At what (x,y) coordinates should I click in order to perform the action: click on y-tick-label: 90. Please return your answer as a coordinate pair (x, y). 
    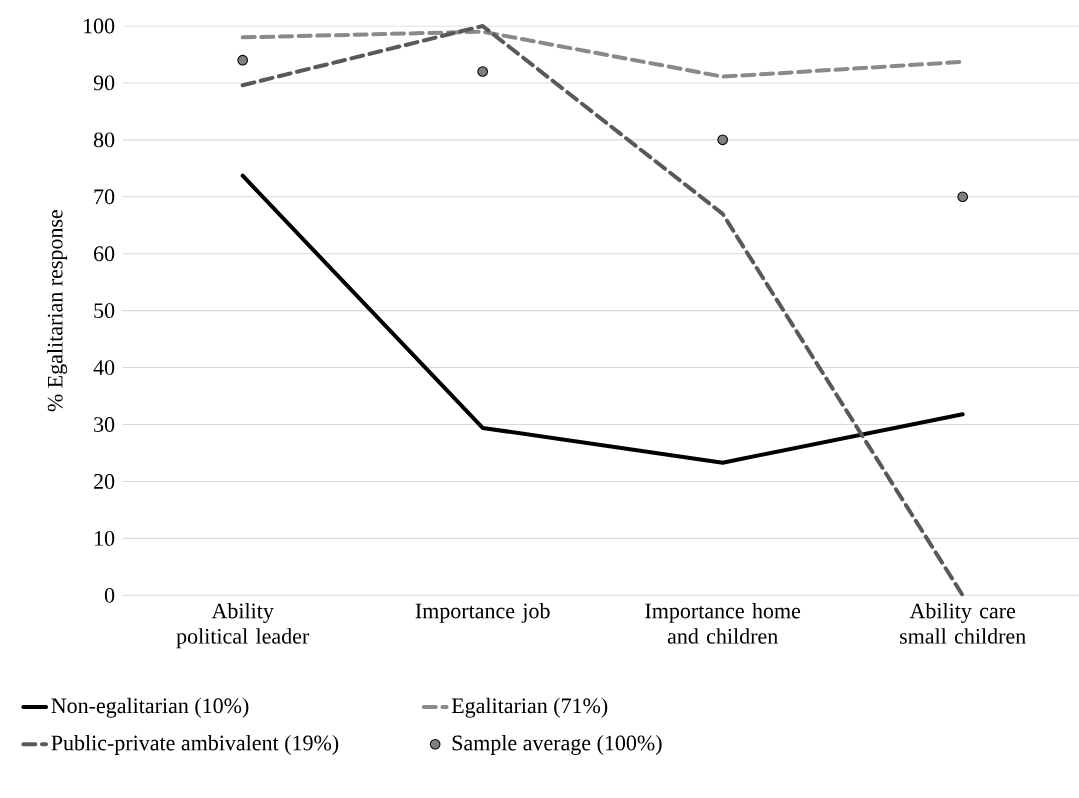
    Looking at the image, I should click on (104, 83).